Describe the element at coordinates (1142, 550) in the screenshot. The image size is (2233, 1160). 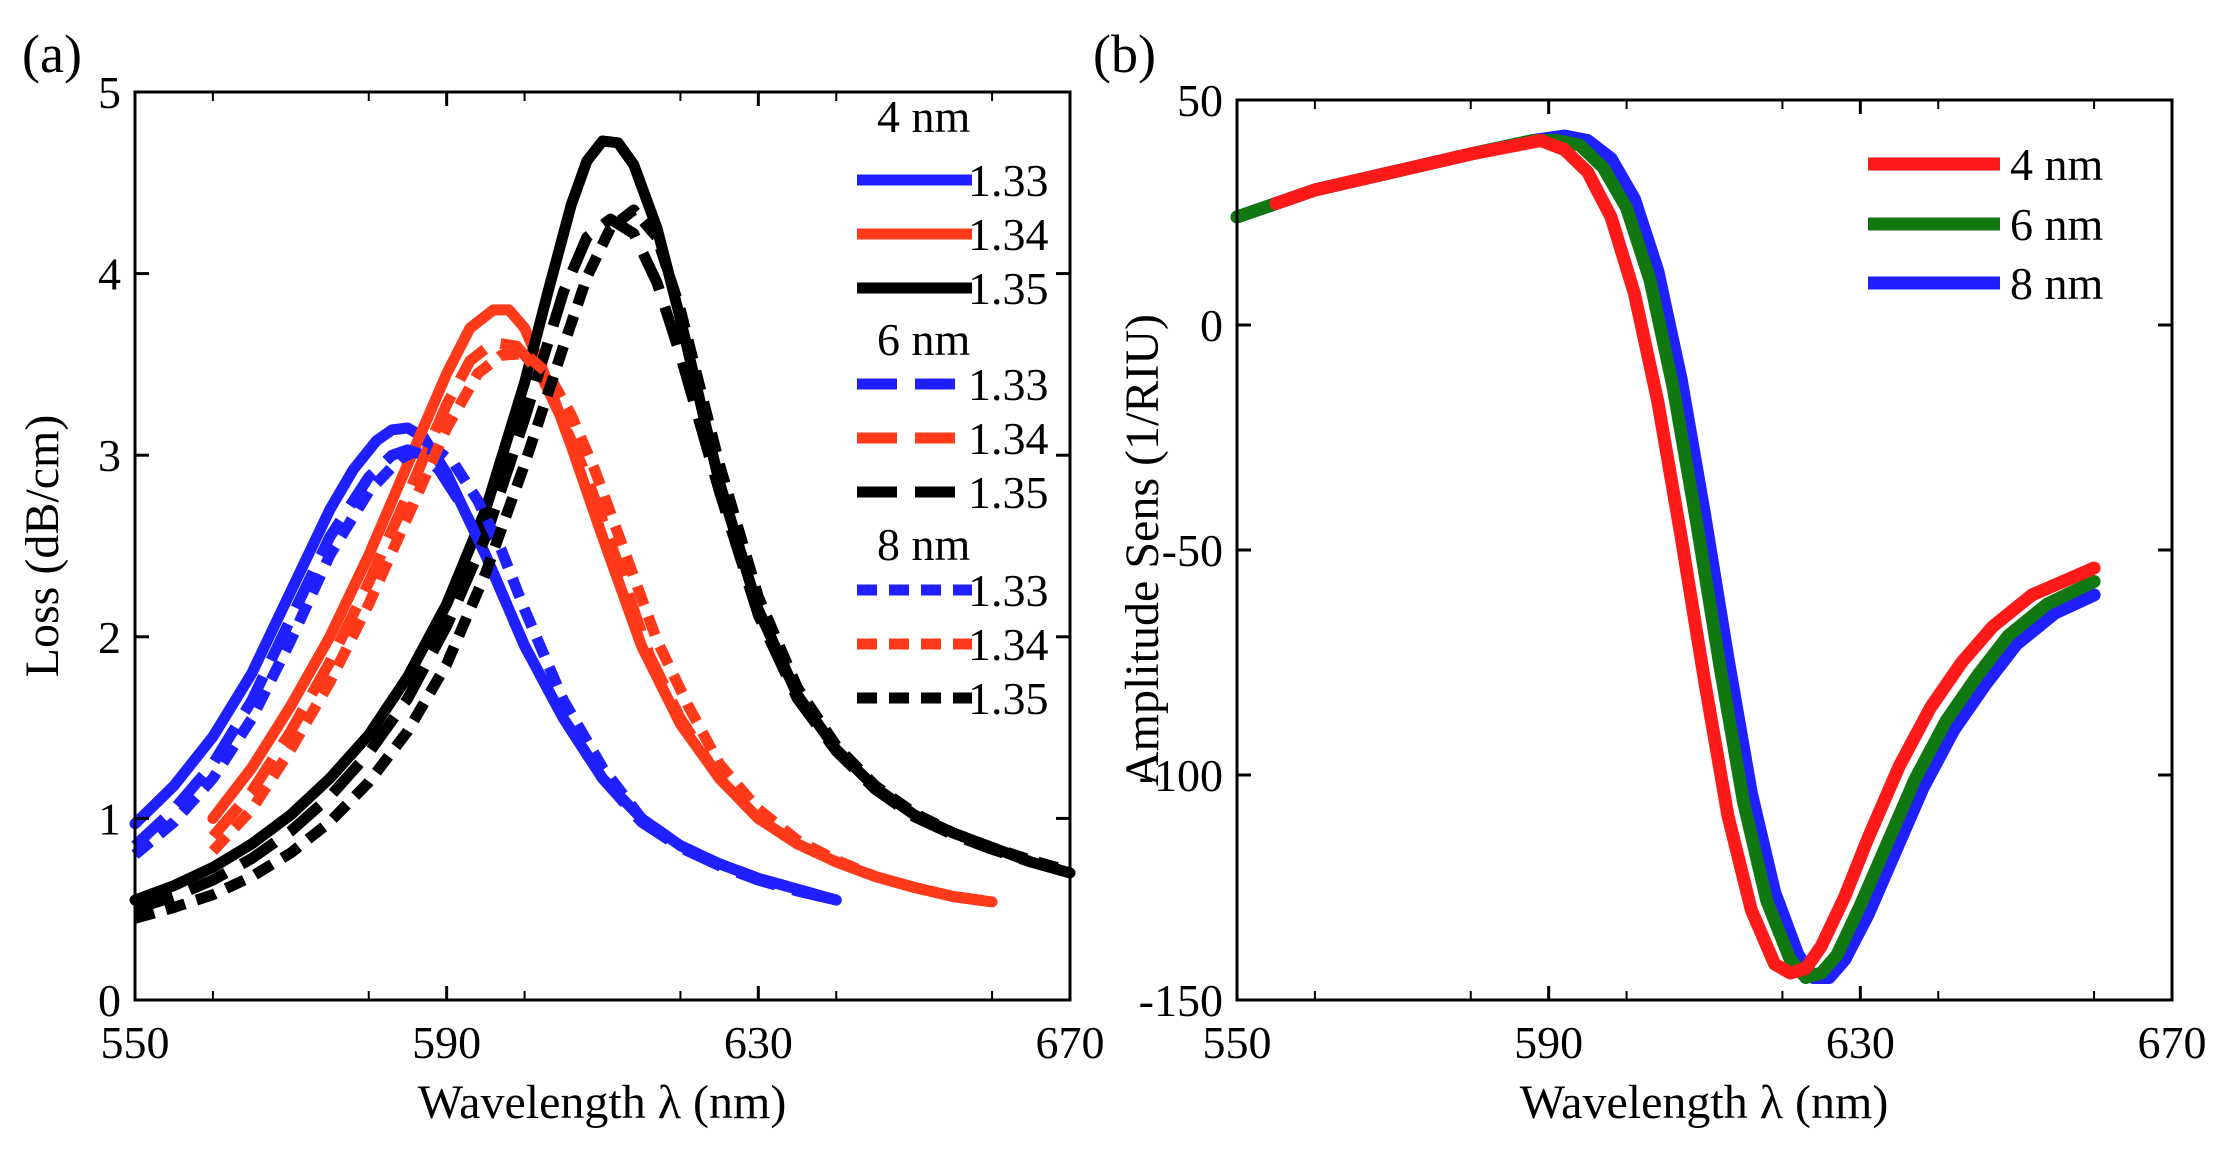
I see `panel-b-ylabel: Amplitude Sens (1/RIU)` at that location.